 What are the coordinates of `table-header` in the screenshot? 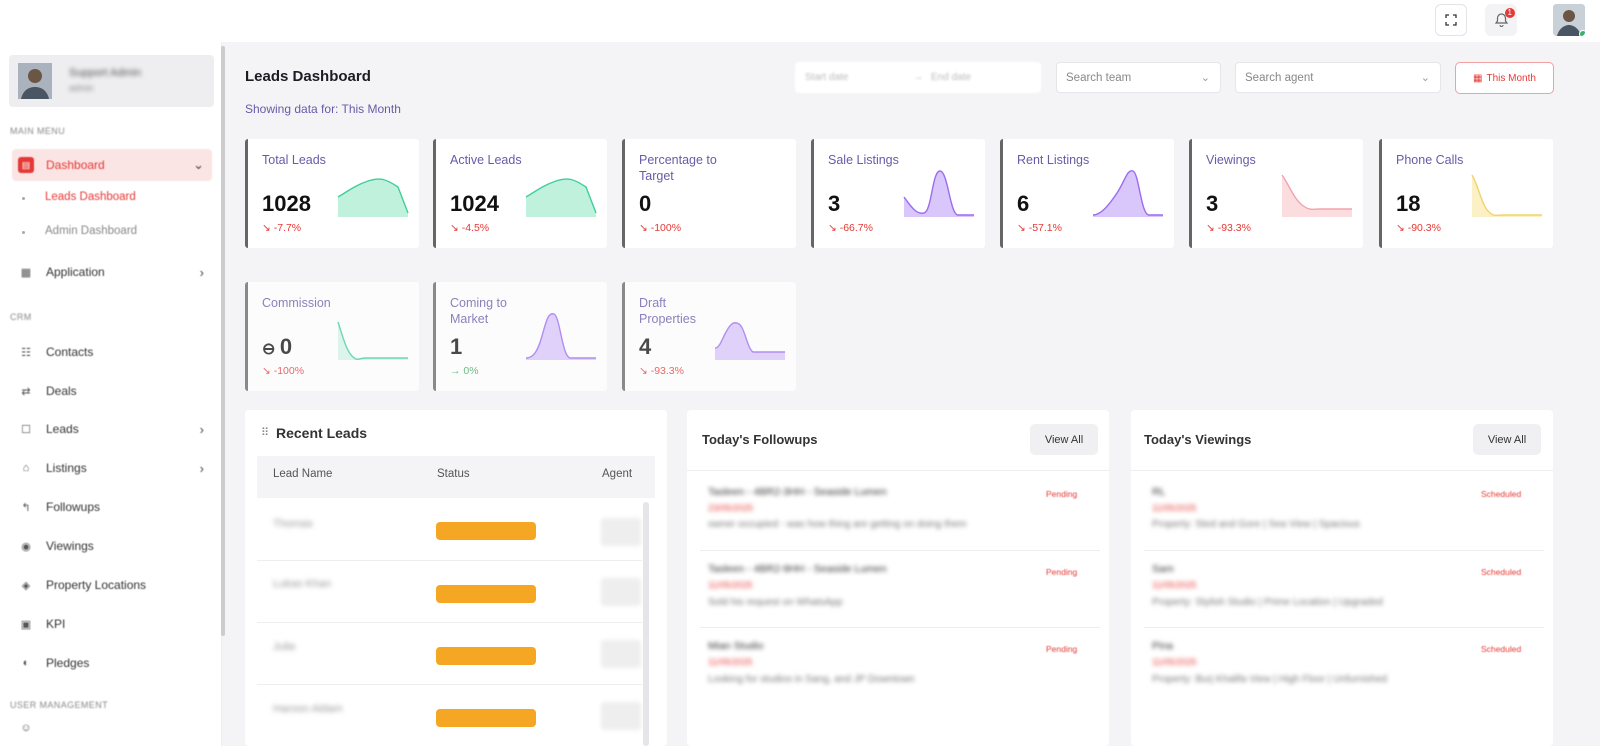 It's located at (456, 477).